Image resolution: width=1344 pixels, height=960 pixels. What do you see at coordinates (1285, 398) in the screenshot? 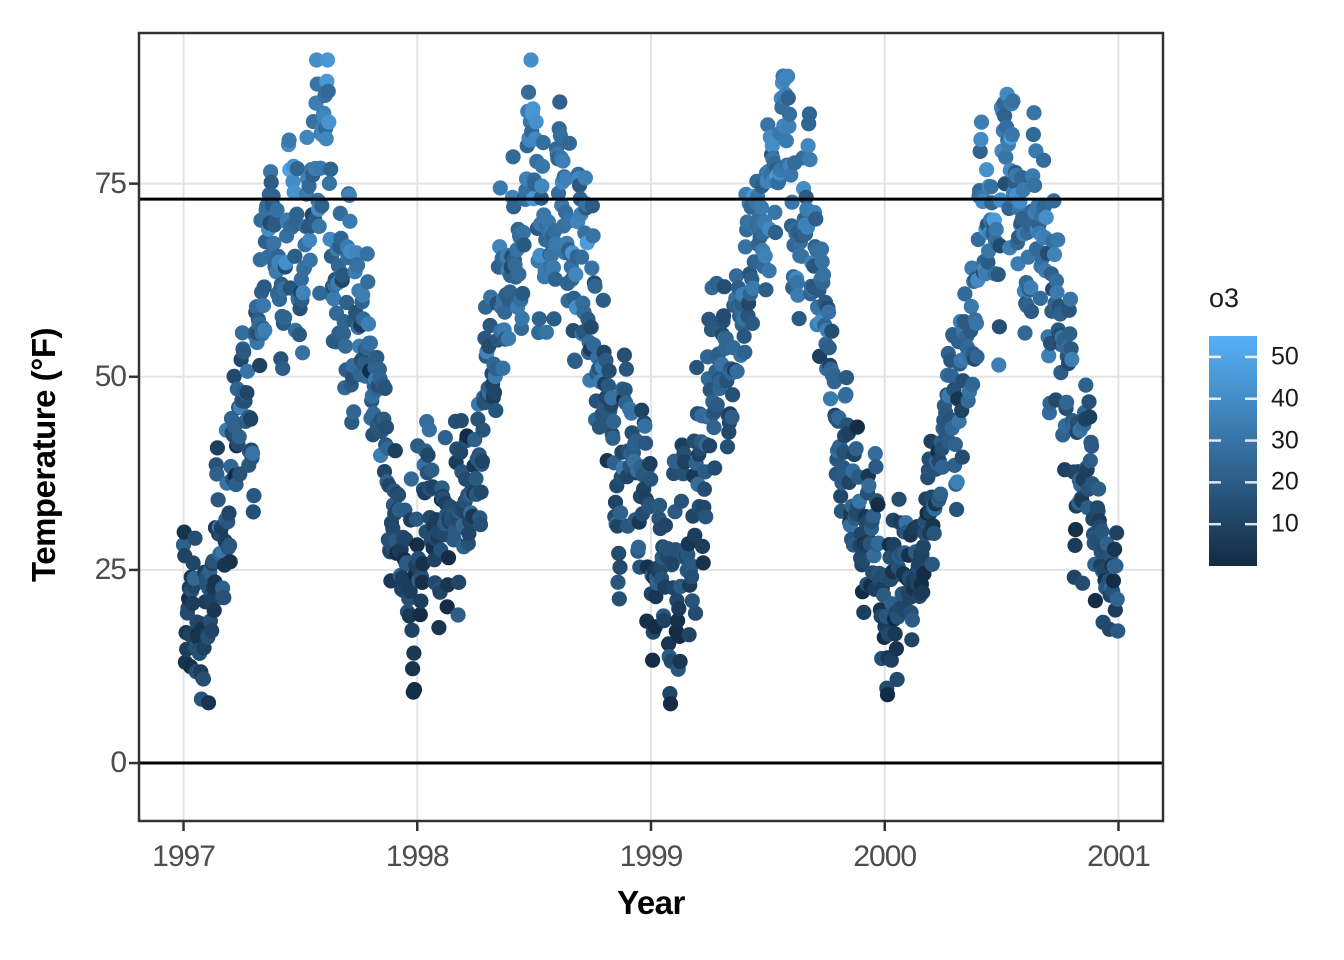
I see `legend-tick-label-40: 40` at bounding box center [1285, 398].